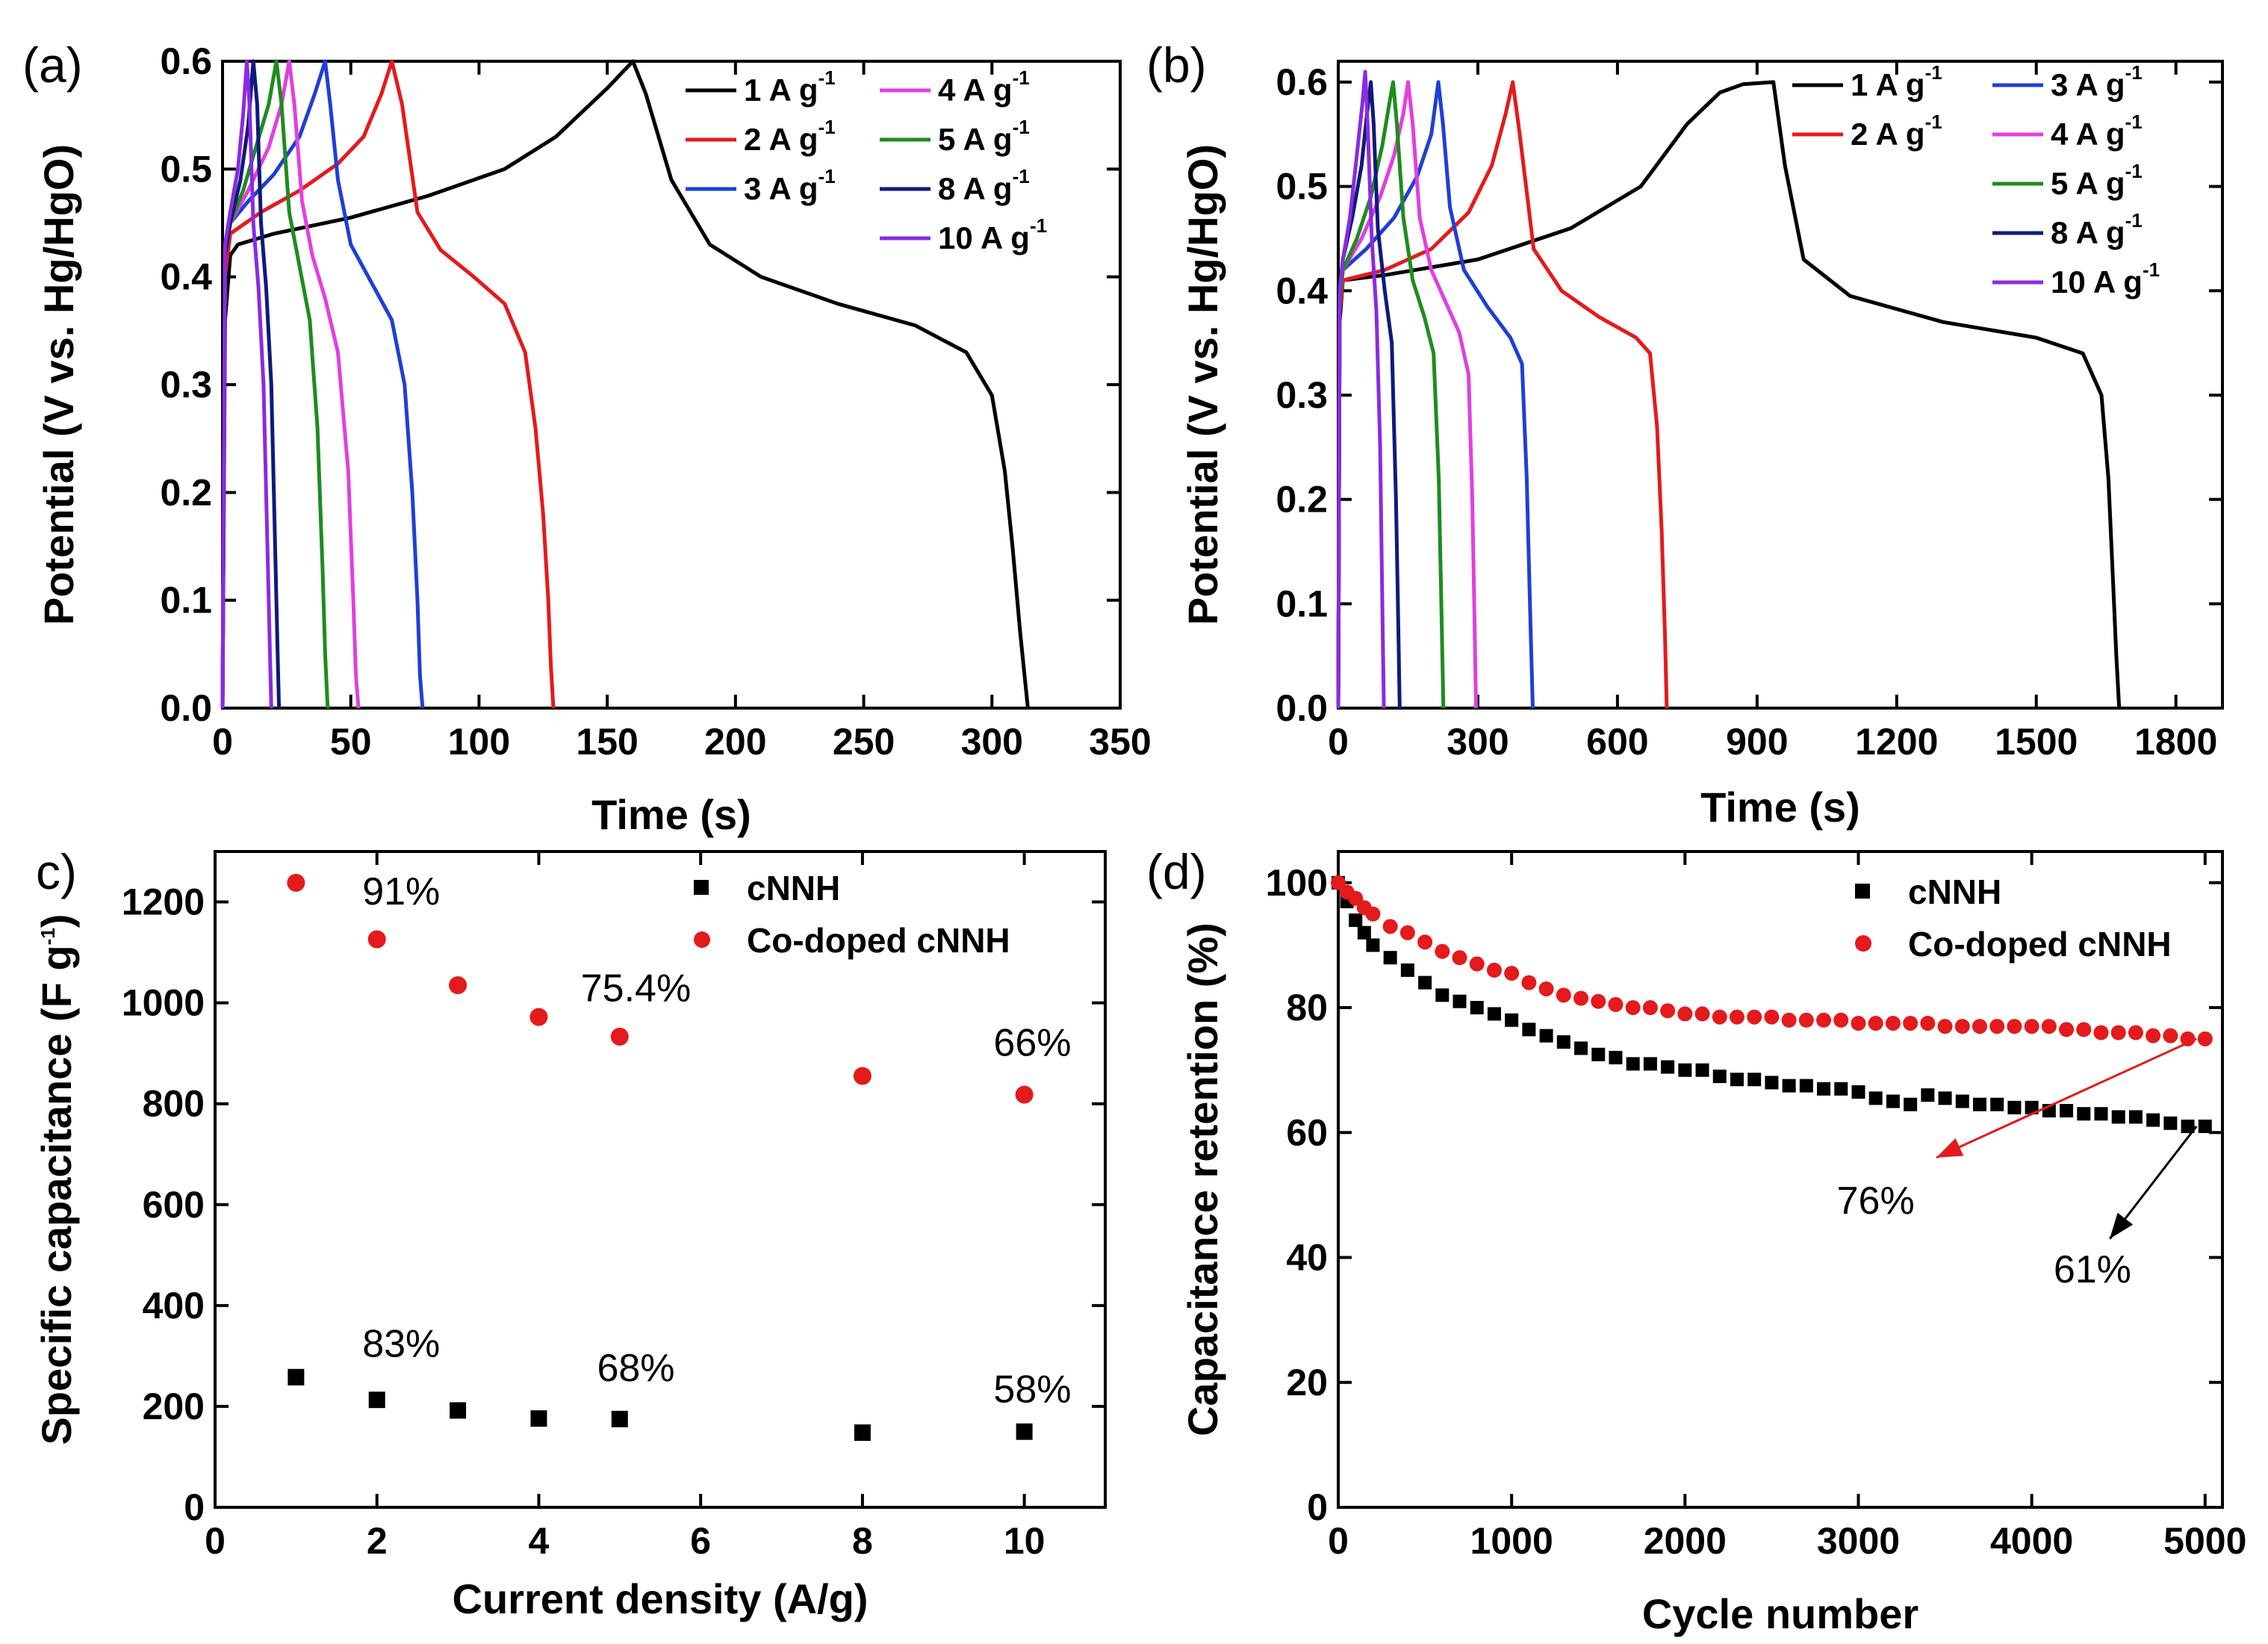 The image size is (2268, 1644). Describe the element at coordinates (1338, 1541) in the screenshot. I see `x-tick-label-d: 0` at that location.